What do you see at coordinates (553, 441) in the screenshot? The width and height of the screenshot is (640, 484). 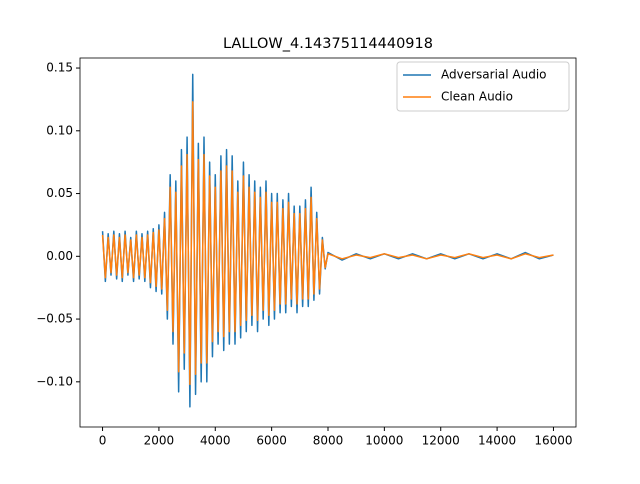 I see `x-tick-label: 16000` at bounding box center [553, 441].